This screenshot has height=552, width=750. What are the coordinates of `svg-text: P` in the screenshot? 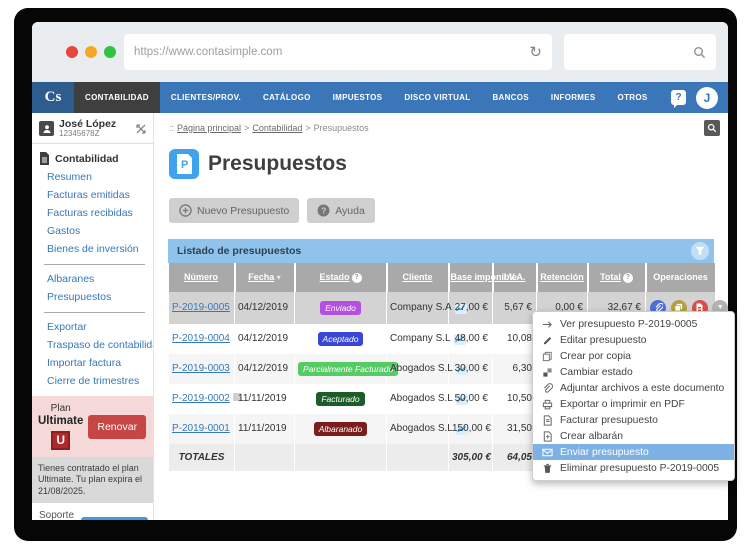 It's located at (184, 165).